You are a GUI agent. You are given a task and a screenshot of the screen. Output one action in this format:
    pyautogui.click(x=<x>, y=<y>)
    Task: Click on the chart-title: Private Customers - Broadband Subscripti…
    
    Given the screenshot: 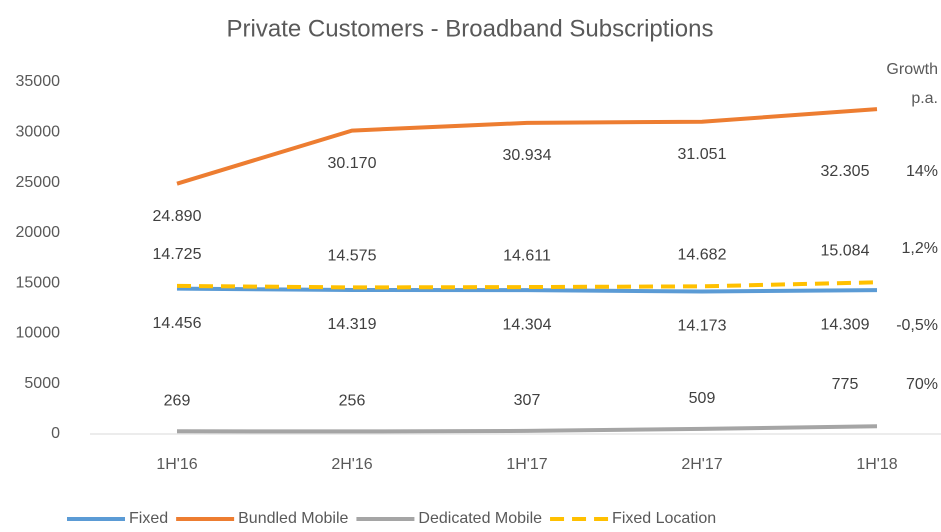 What is the action you would take?
    pyautogui.click(x=470, y=28)
    